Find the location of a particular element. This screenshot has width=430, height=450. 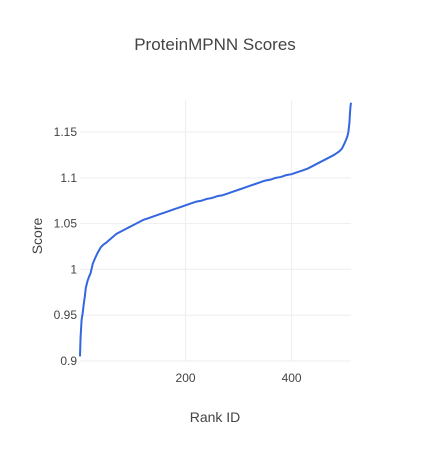

y-tick-label: 0.95 is located at coordinates (66, 315).